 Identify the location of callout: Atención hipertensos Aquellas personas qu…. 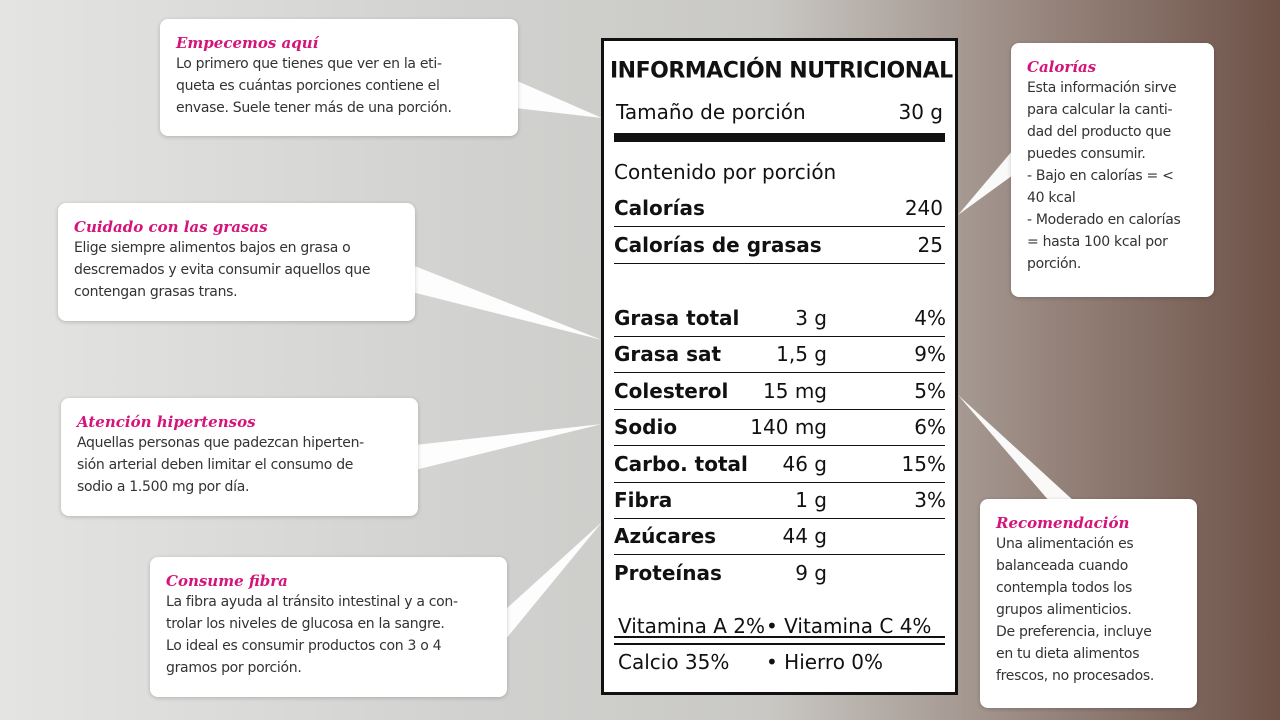
(239, 457).